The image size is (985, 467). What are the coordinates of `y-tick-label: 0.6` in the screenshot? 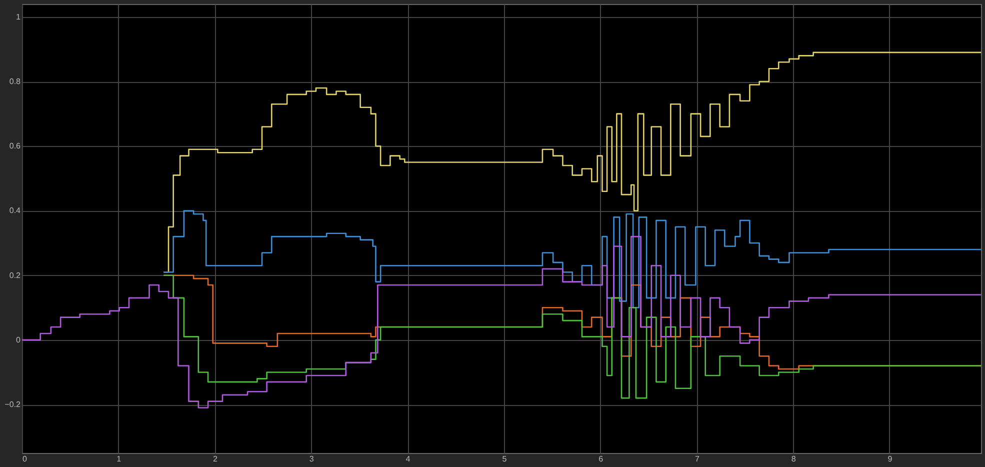 It's located at (15, 146).